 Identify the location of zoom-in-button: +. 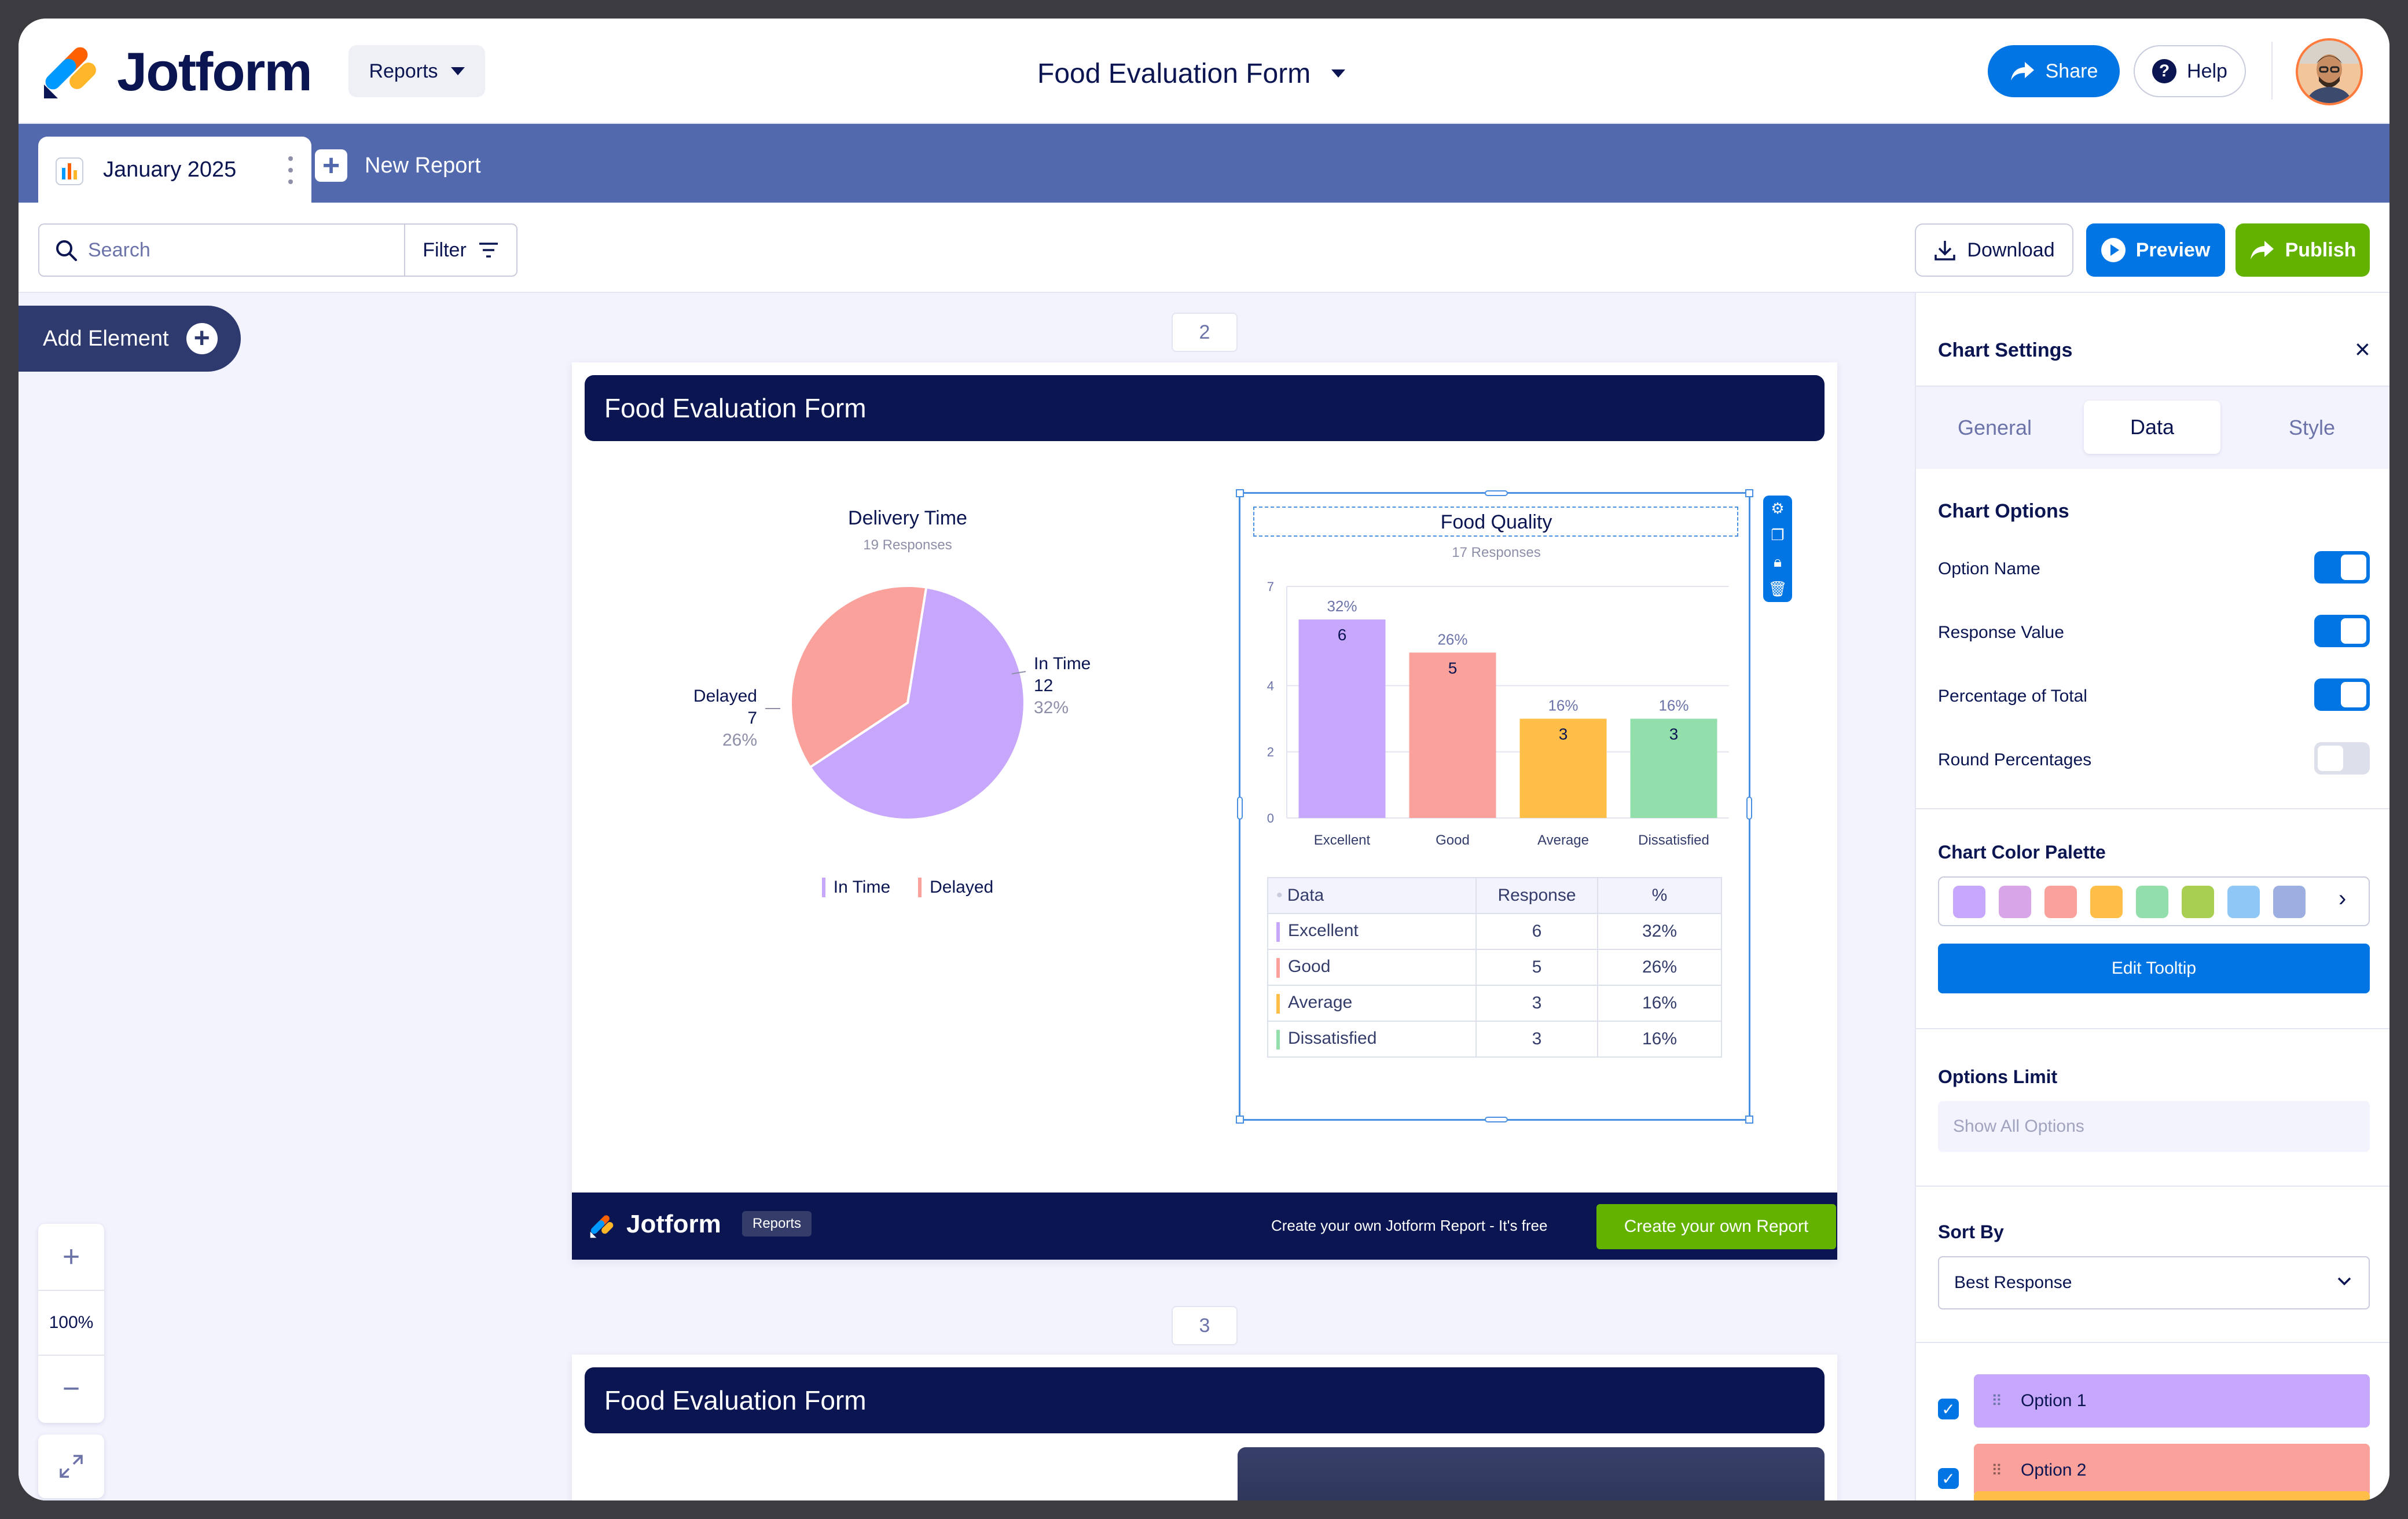
(71, 1257).